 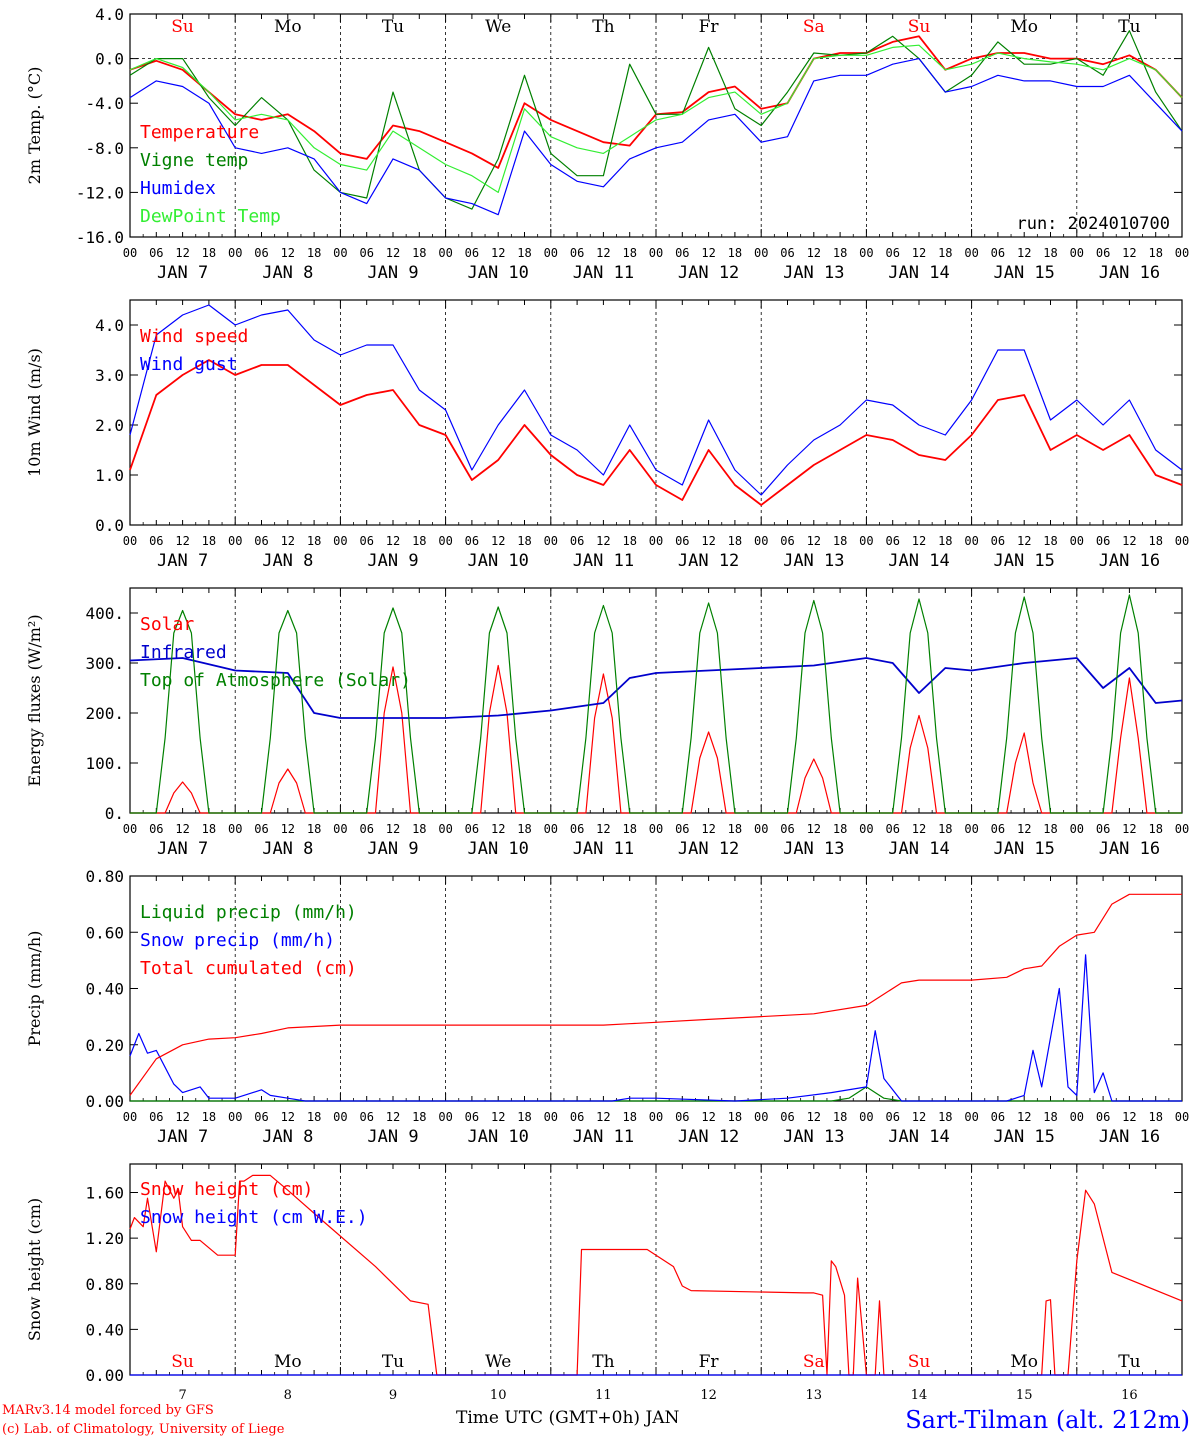 I want to click on day-number-label: 7, so click(x=182, y=1395).